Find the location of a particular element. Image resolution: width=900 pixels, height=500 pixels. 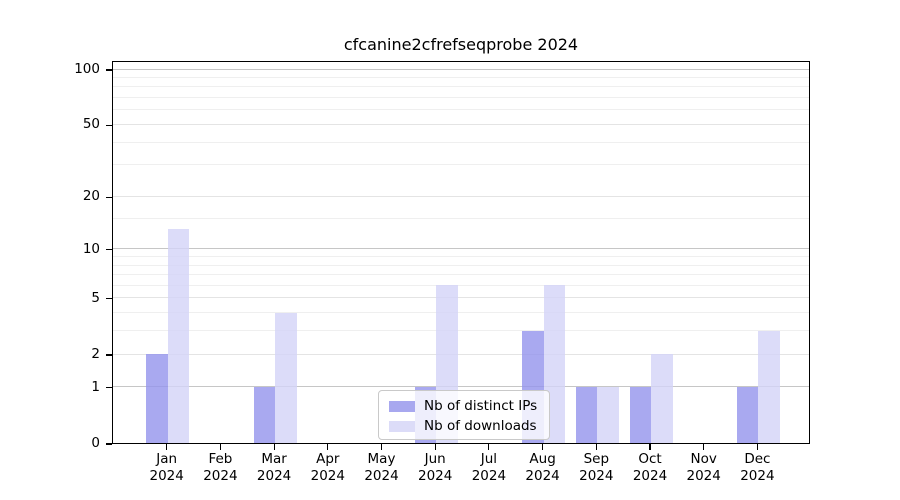

legend: Nb of distinct IPs Nb of downloads is located at coordinates (464, 415).